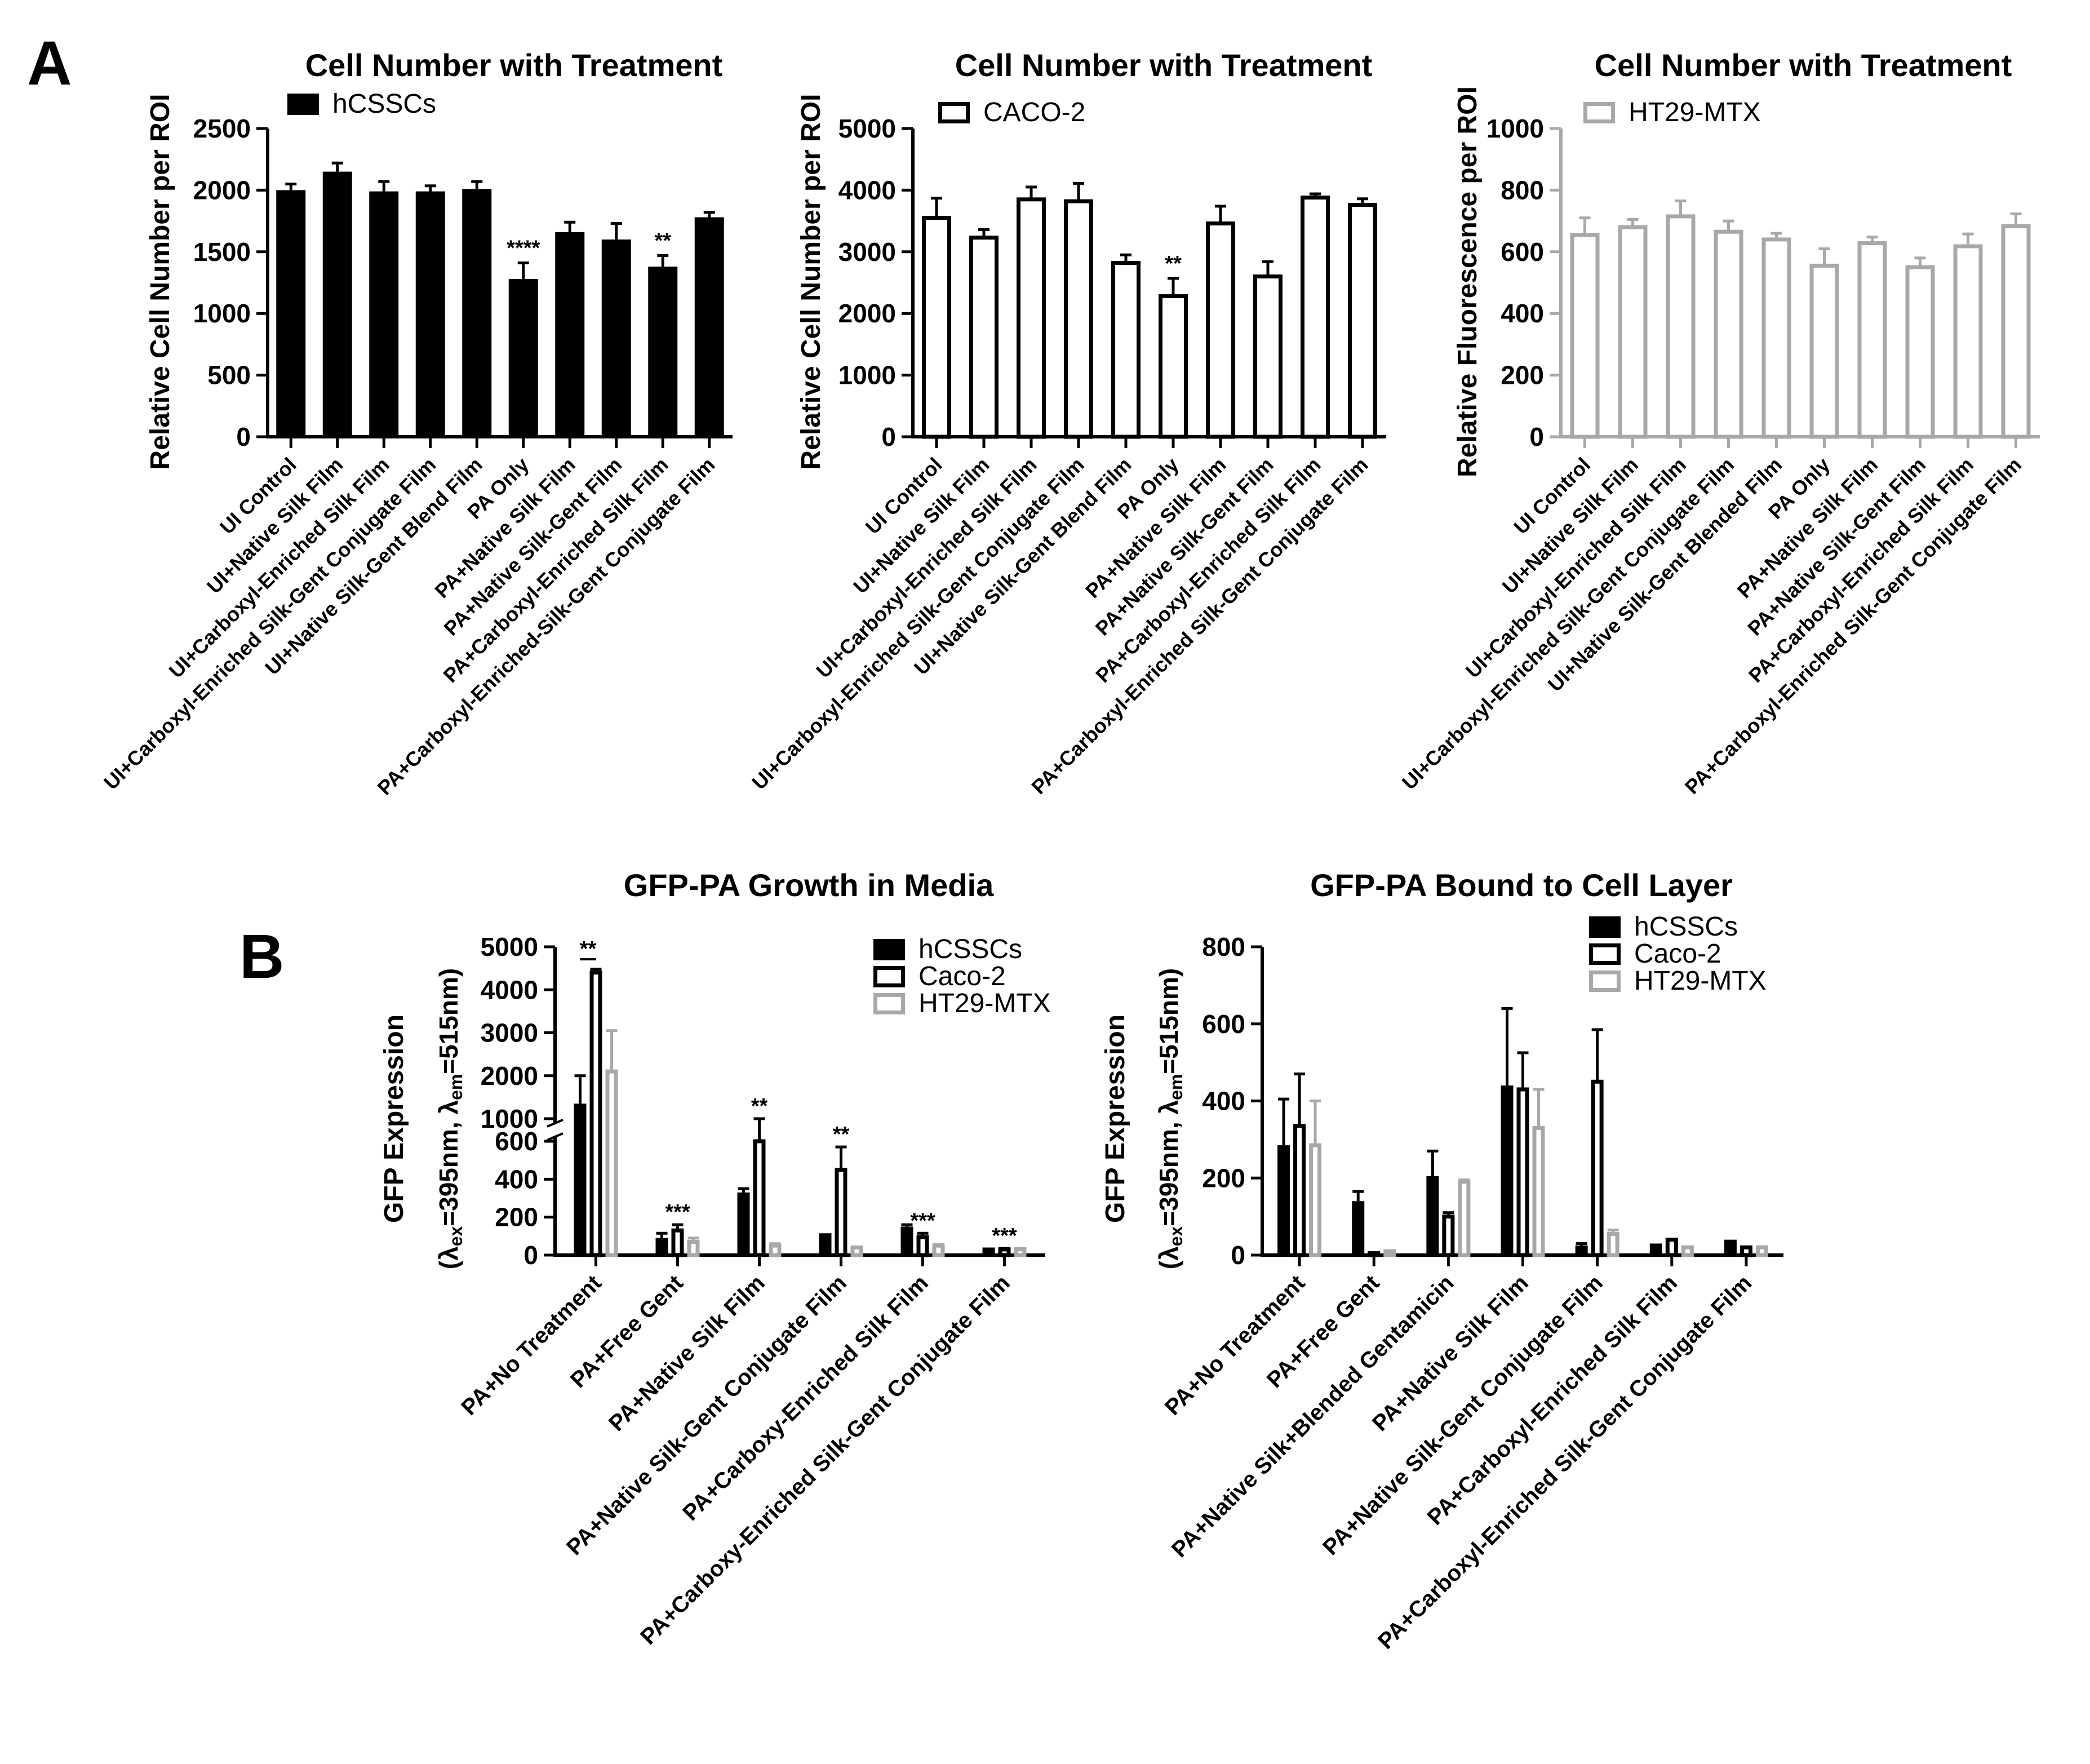  I want to click on category-label: PA+Native Silk+Blended Gentamicin, so click(1313, 1416).